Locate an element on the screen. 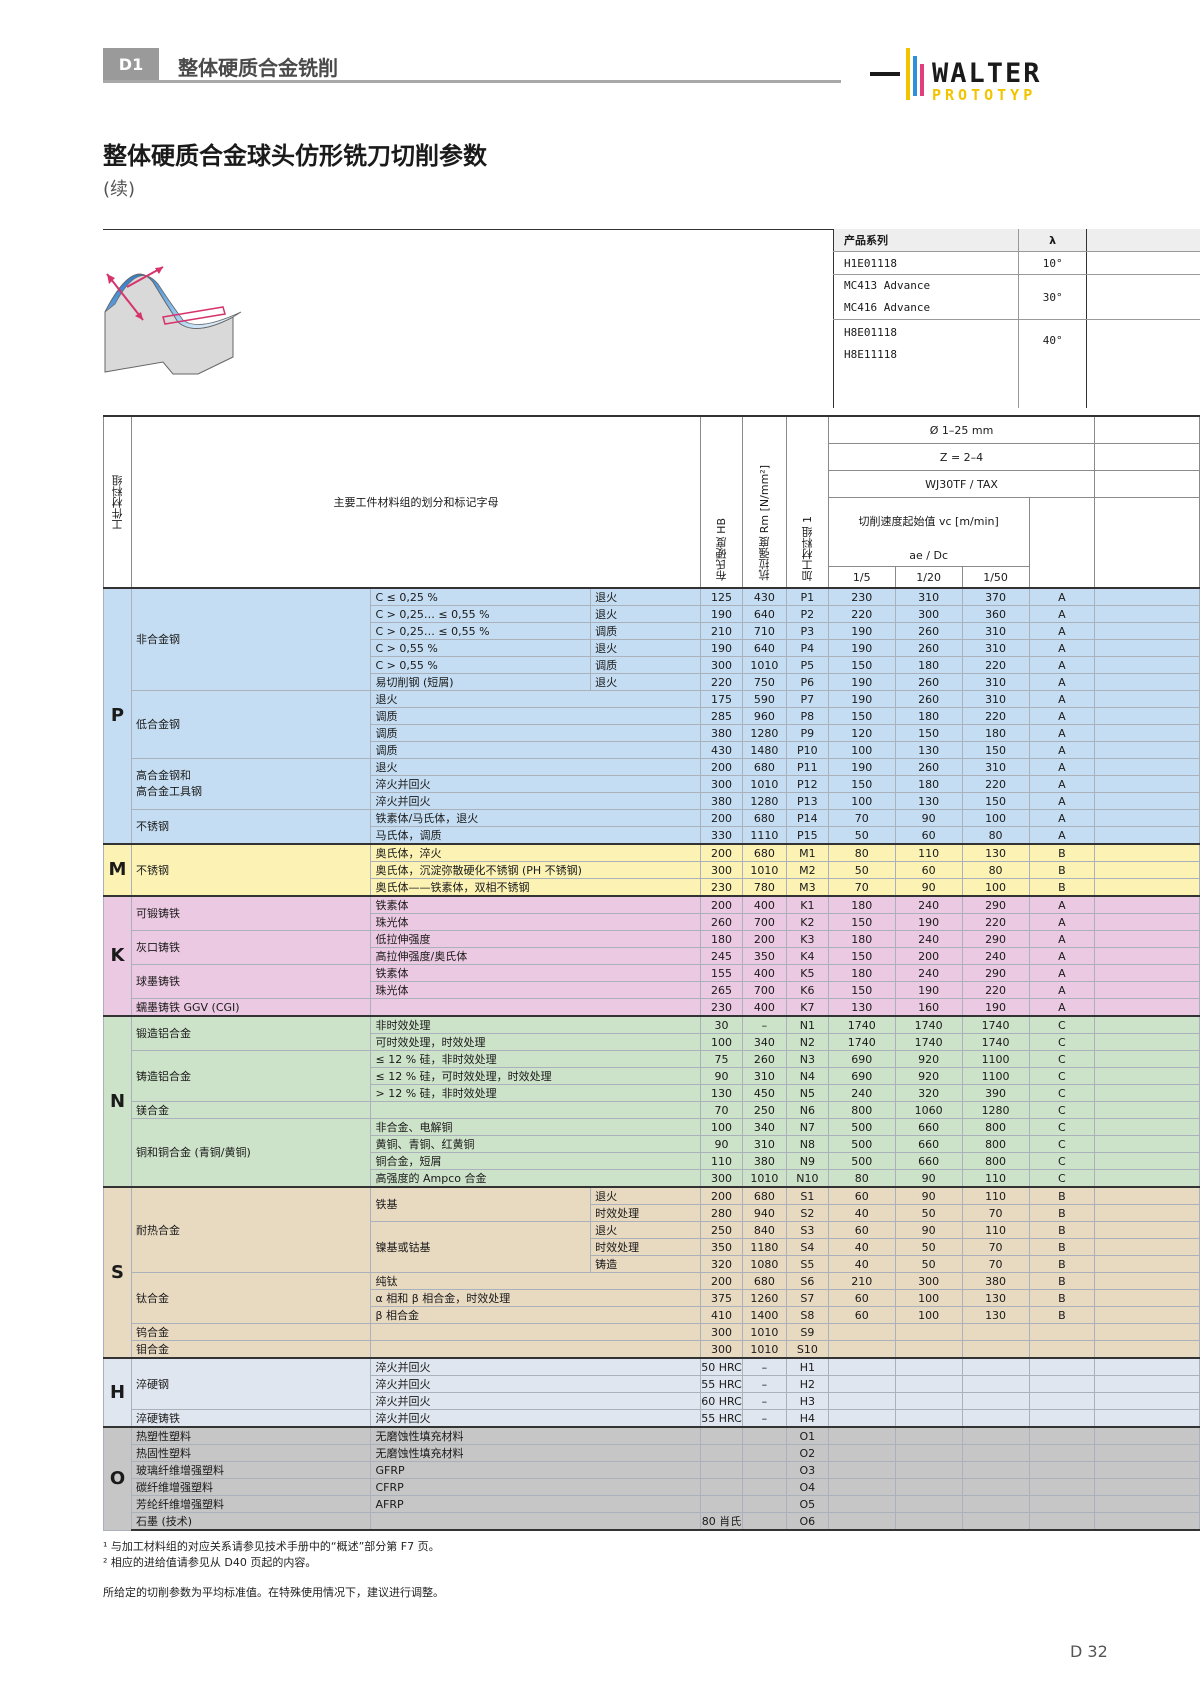 This screenshot has width=1200, height=1697. subgroup-label: 非合金钢 is located at coordinates (251, 639).